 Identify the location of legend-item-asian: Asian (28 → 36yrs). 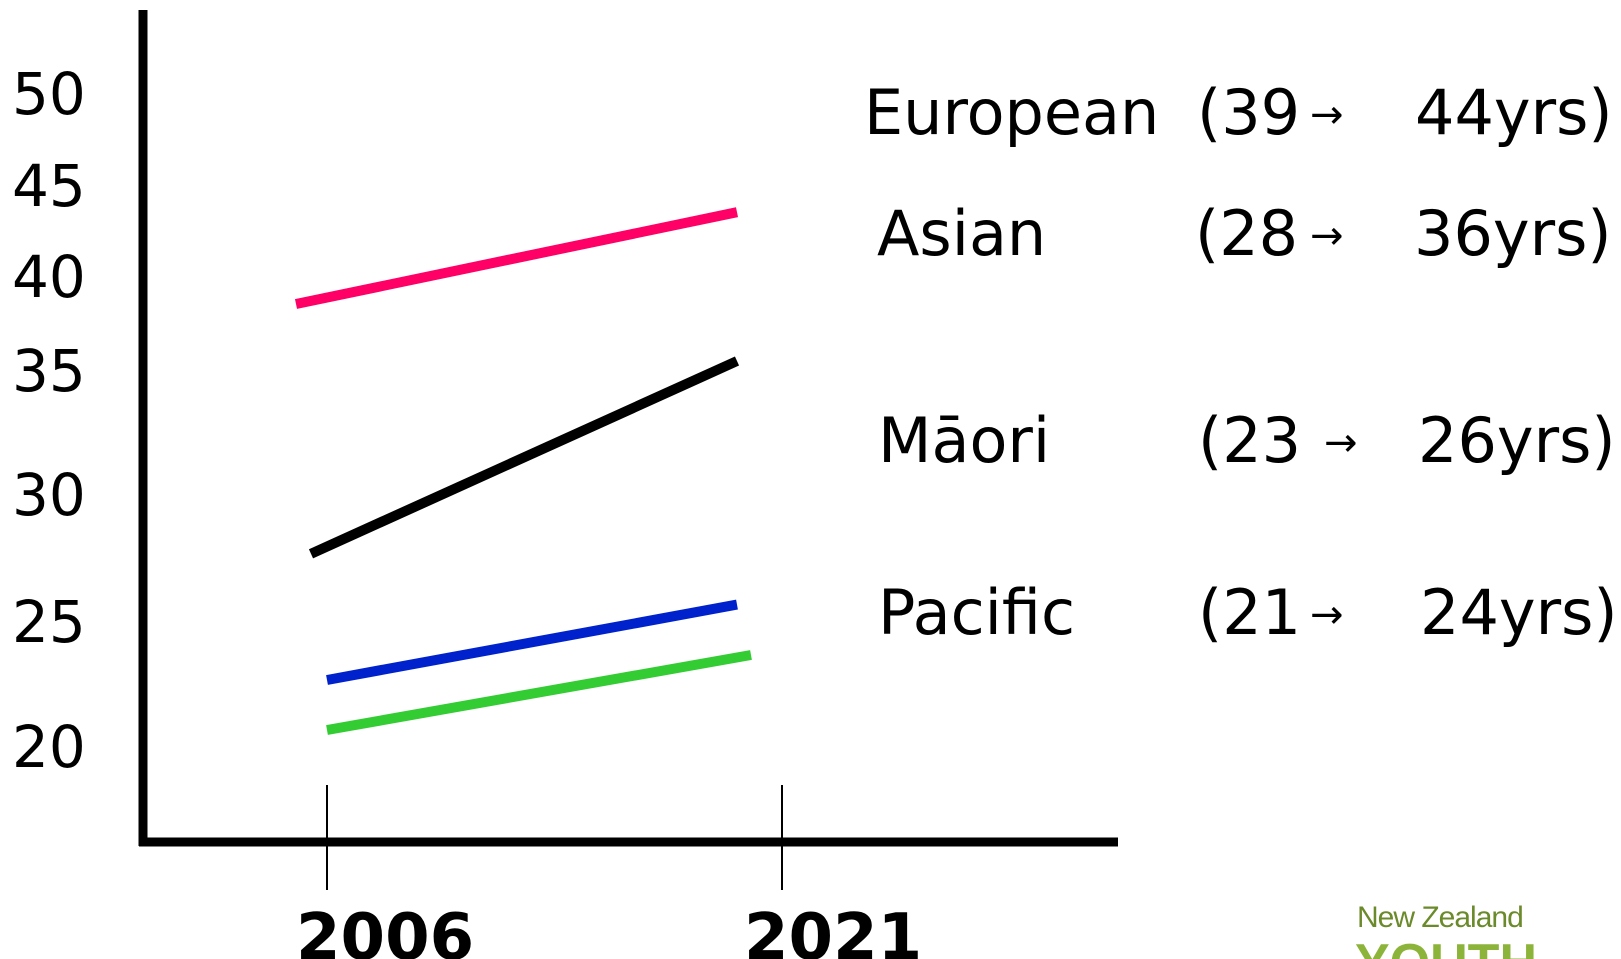
(1244, 233).